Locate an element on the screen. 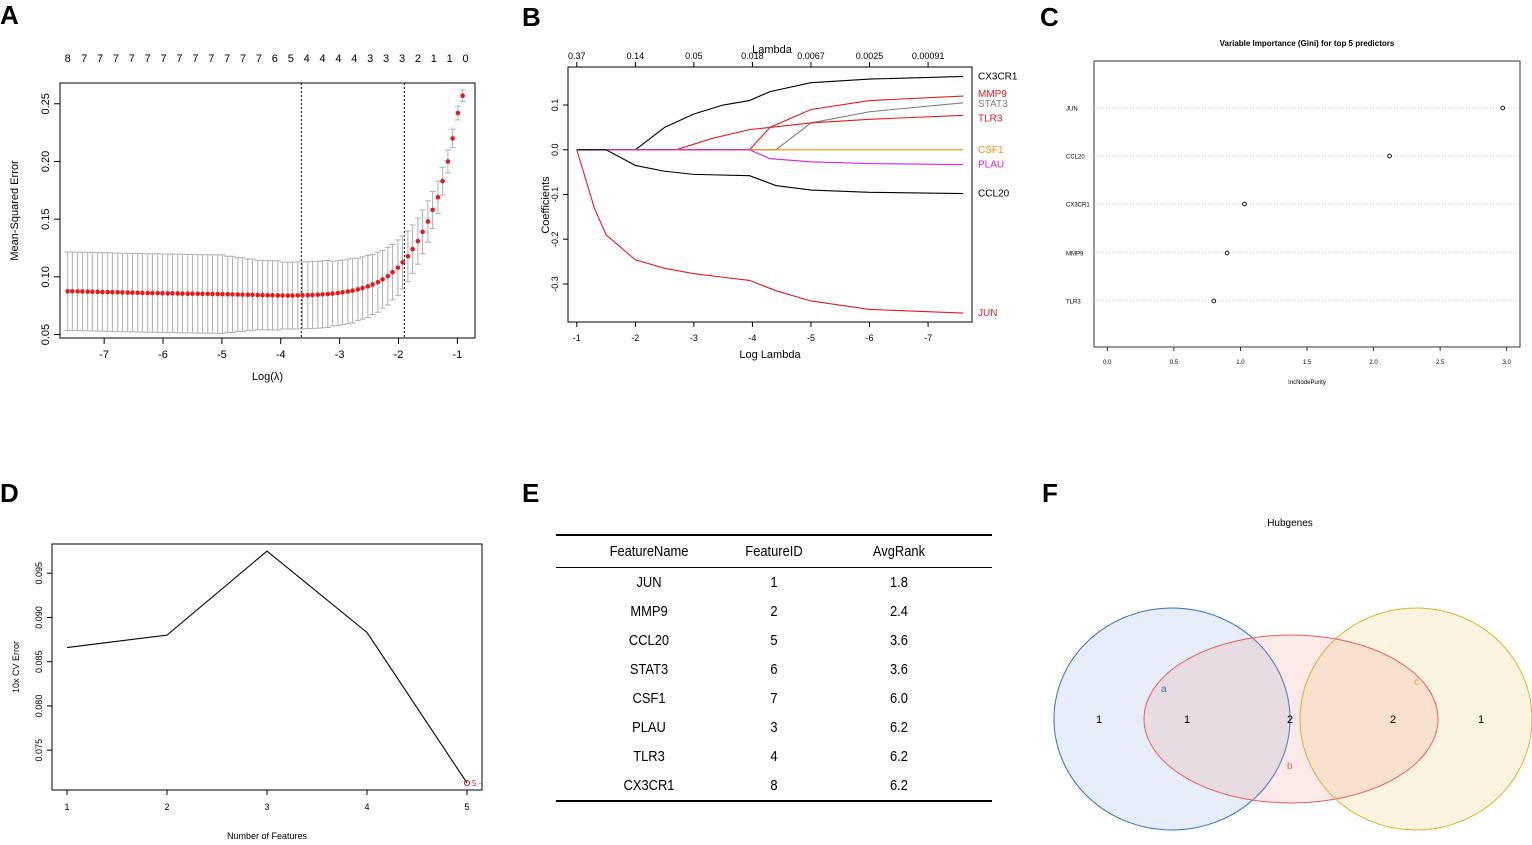  coefficient-label: PLAU is located at coordinates (991, 165).